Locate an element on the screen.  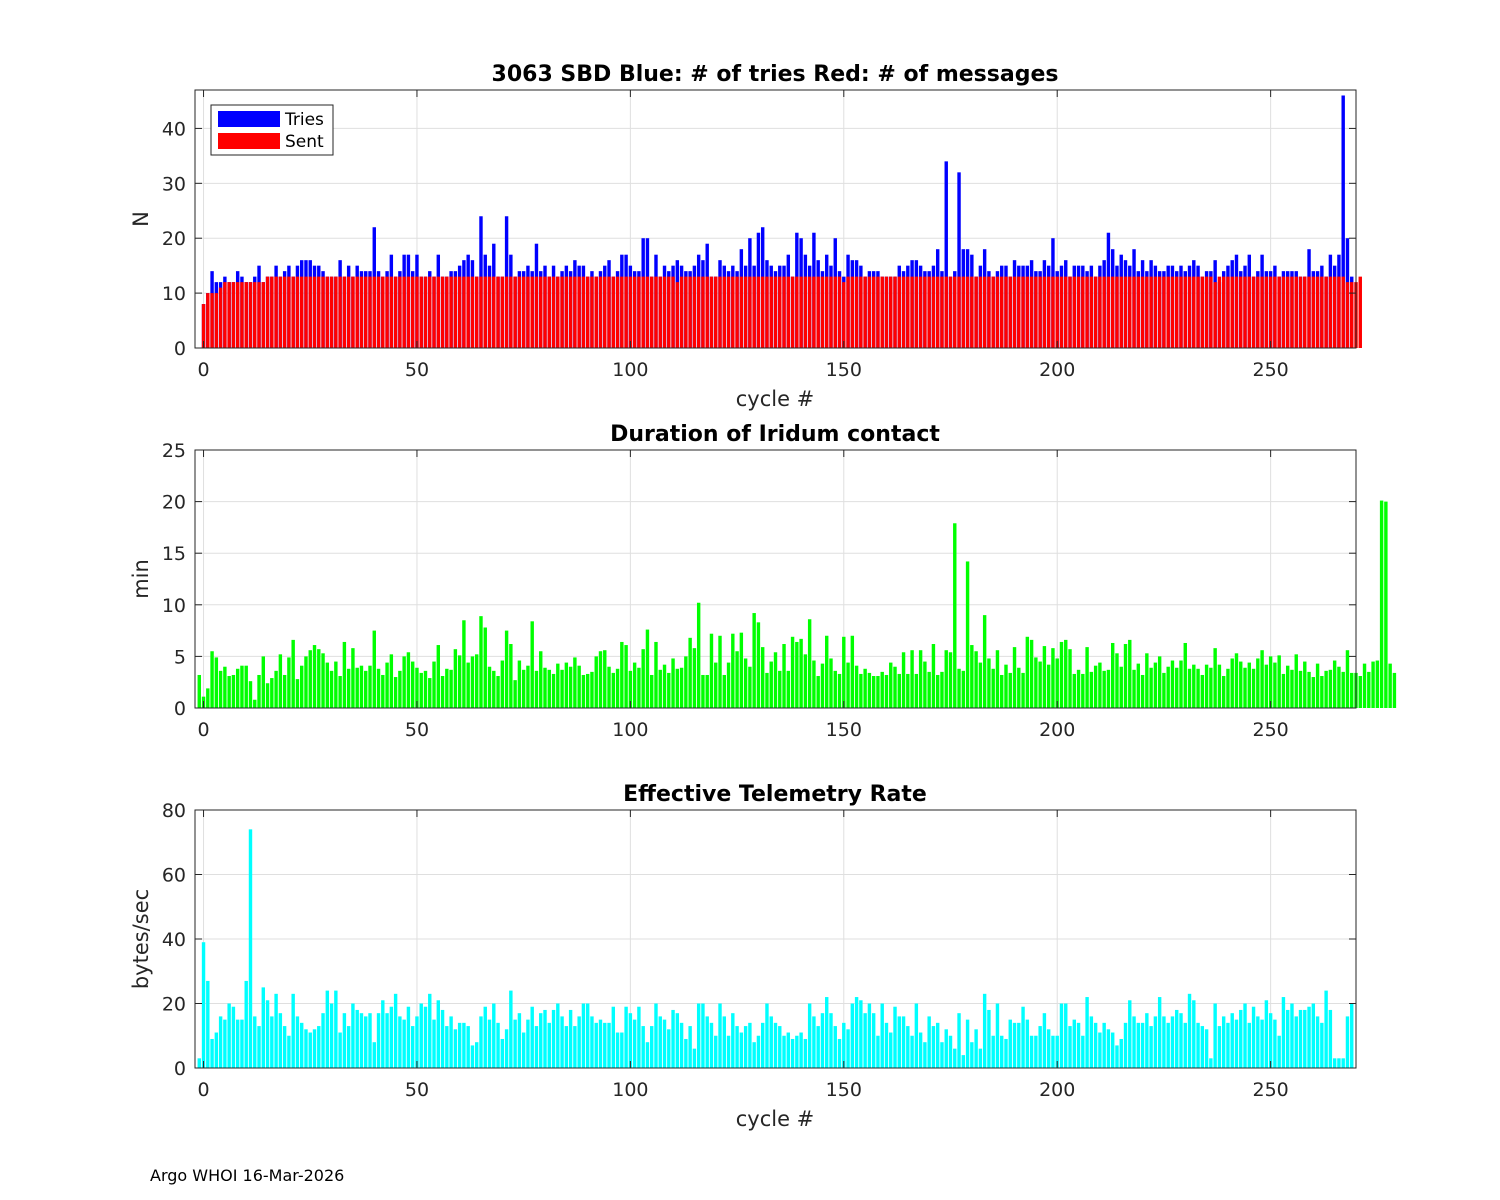
x-axis-label: cycle # is located at coordinates (775, 1119).